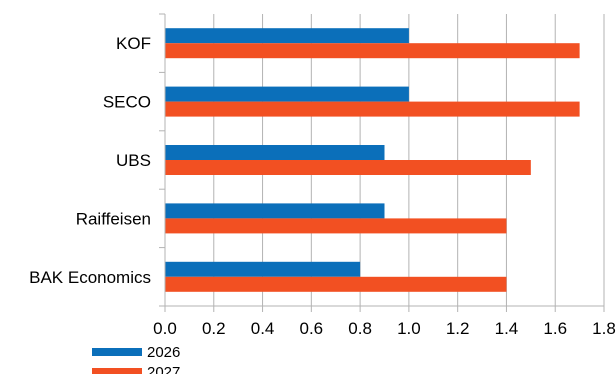  I want to click on category-label: Raiffeisen, so click(113, 218).